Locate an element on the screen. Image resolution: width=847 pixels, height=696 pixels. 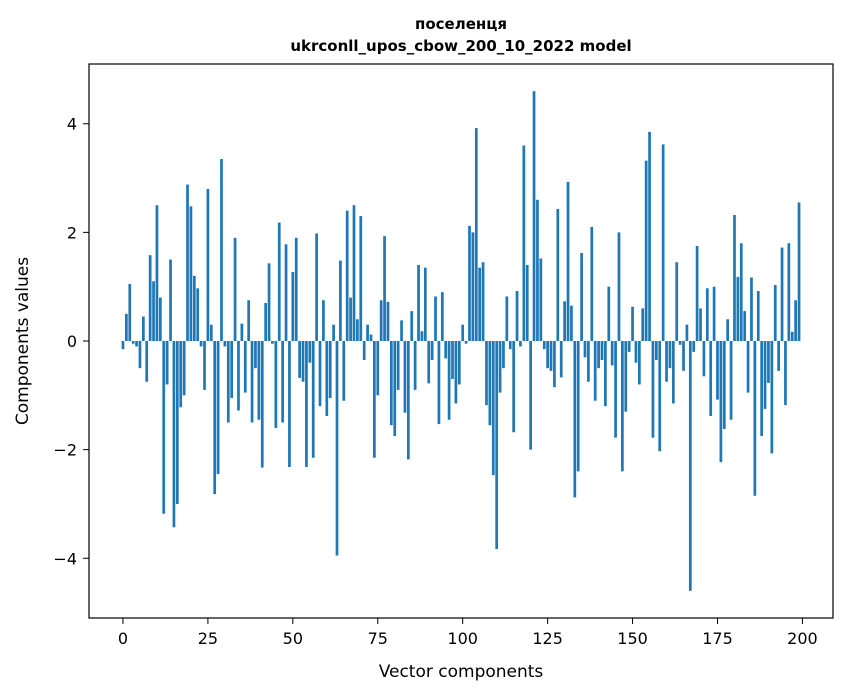
y-axis-label: Components values is located at coordinates (23, 341).